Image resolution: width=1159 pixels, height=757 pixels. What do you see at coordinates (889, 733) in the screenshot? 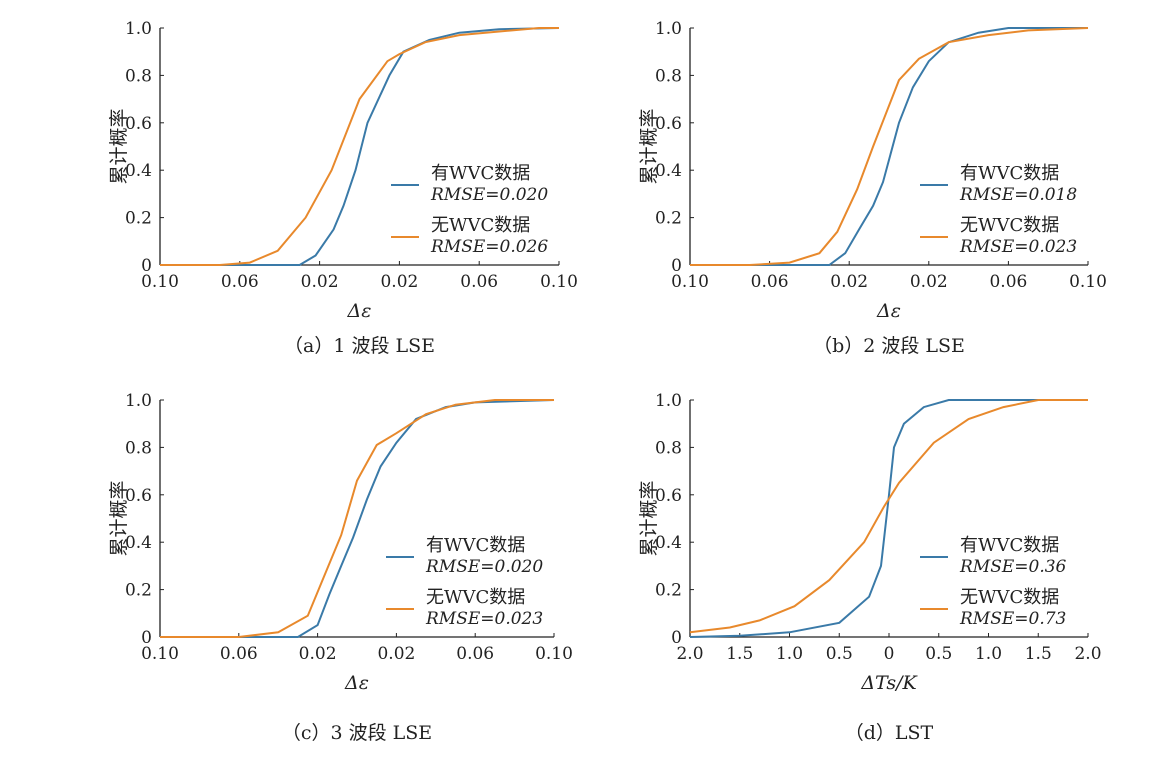
I see `subplot-caption: （d）LST` at bounding box center [889, 733].